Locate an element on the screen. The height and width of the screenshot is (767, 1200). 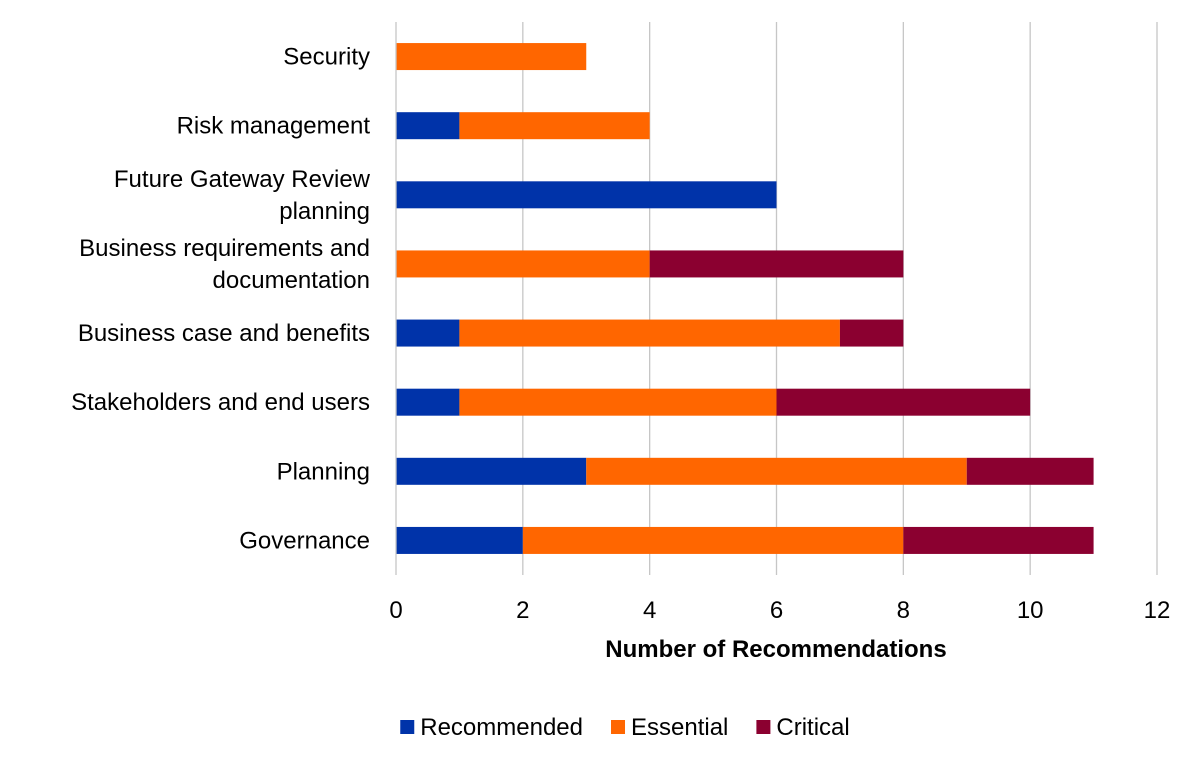
category-label: Business requirements and documentation is located at coordinates (224, 264).